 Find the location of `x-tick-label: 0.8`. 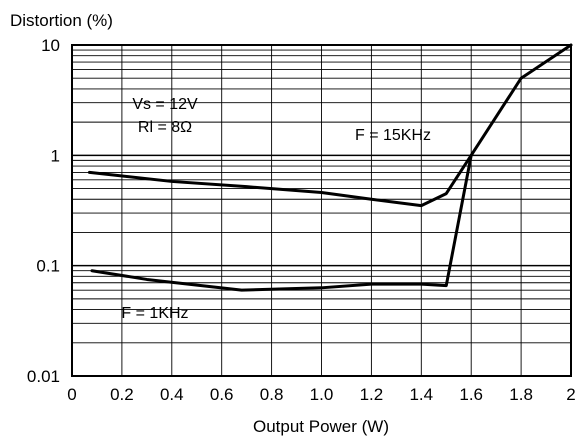

x-tick-label: 0.8 is located at coordinates (272, 394).